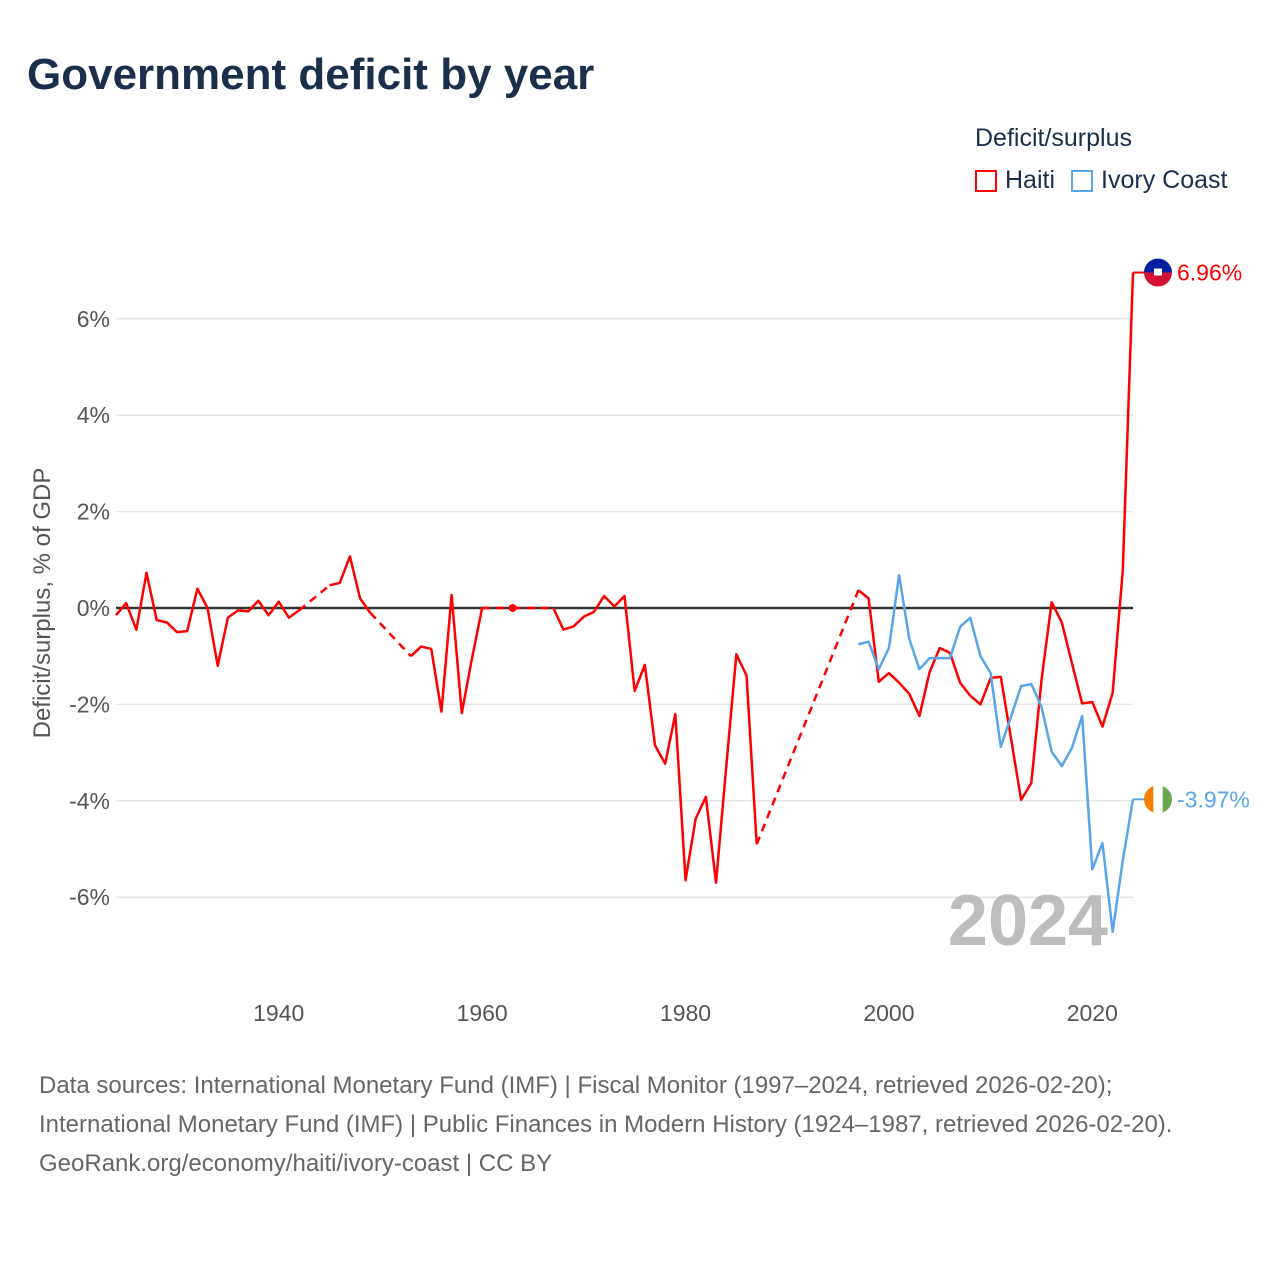 The width and height of the screenshot is (1280, 1280). I want to click on legend-label: Haiti, so click(1030, 180).